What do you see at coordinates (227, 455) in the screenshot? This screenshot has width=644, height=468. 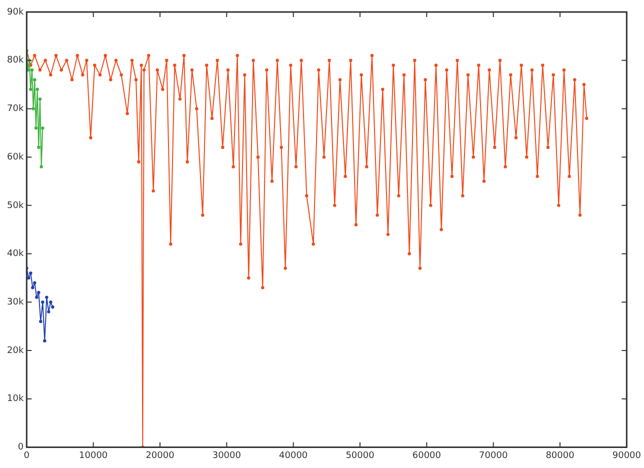 I see `x-tick-label: 30000` at bounding box center [227, 455].